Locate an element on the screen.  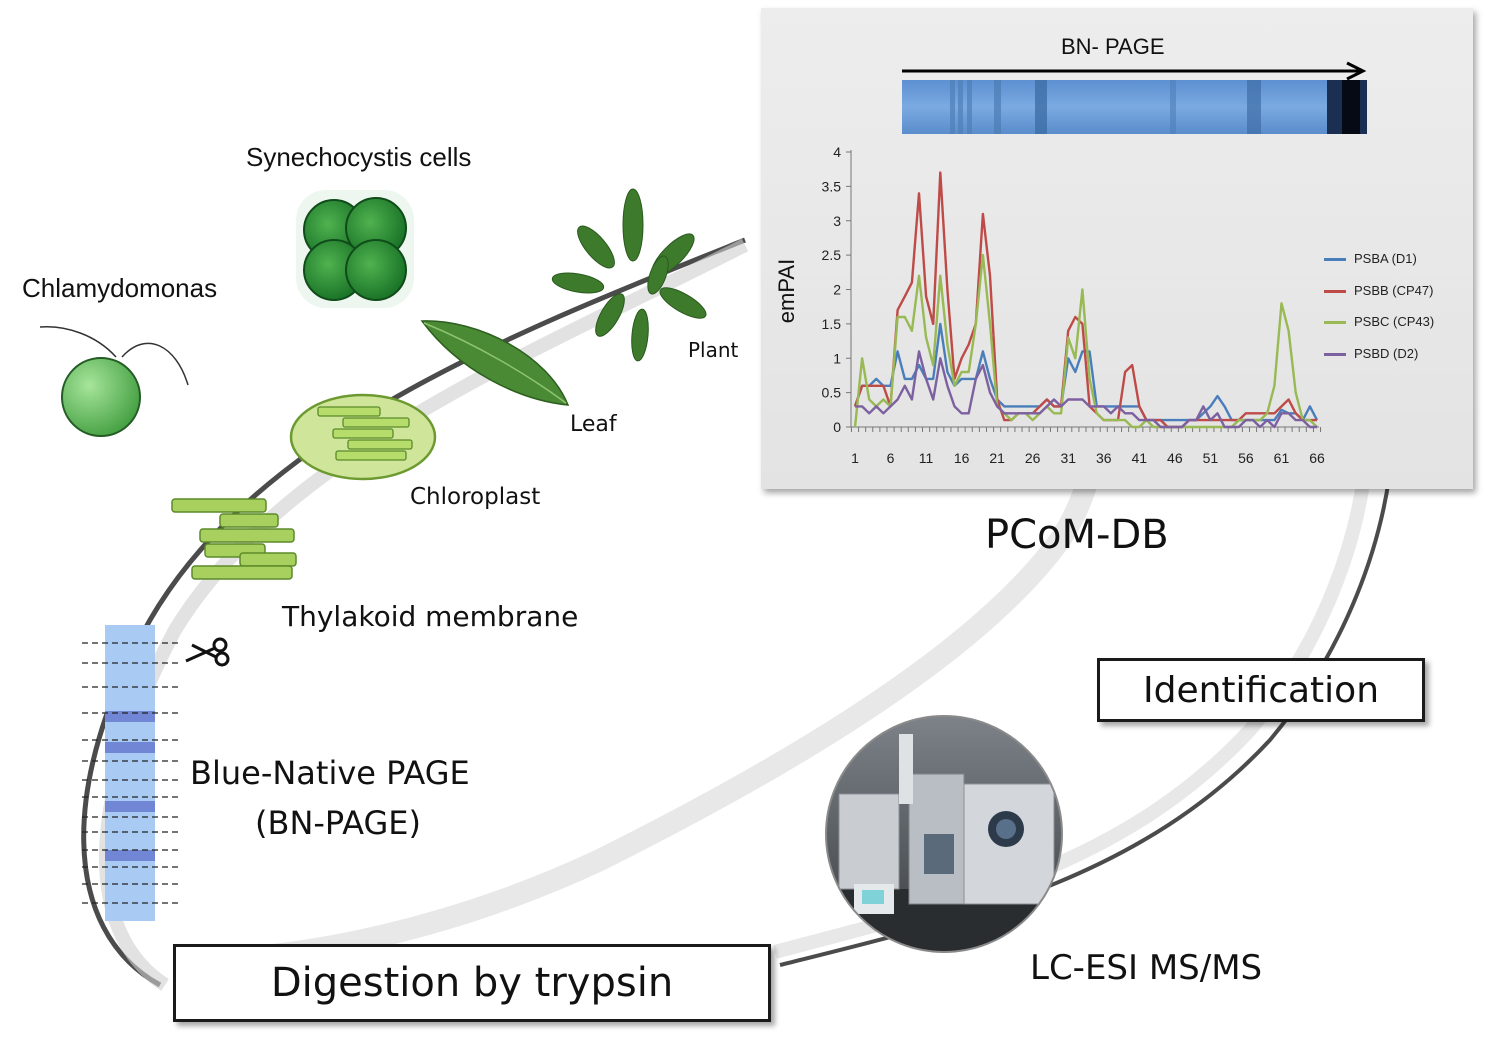
bn-page-label-line1: Blue-Native PAGE is located at coordinates (330, 773).